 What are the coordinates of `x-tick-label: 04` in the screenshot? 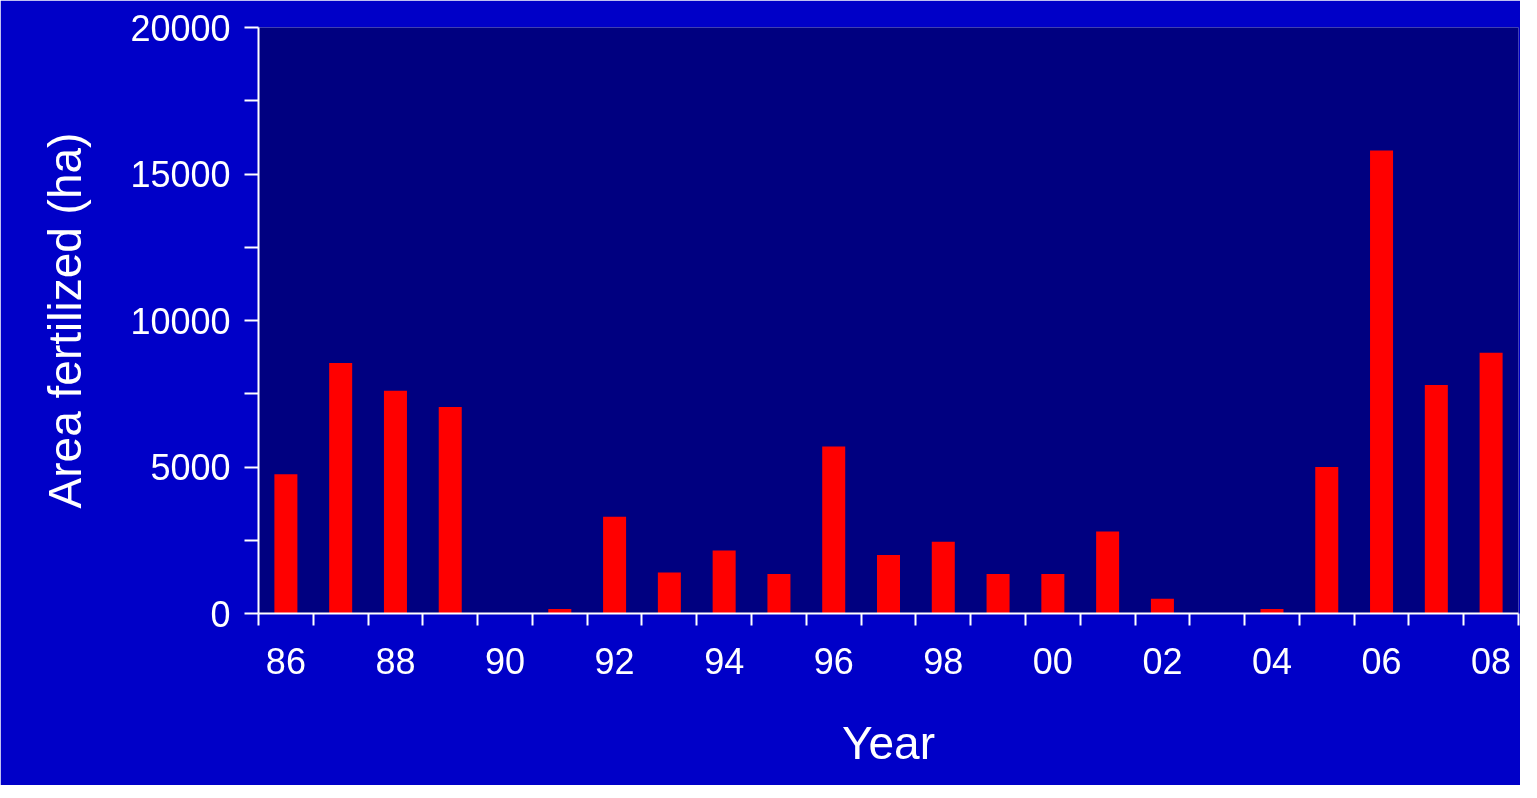 It's located at (1271, 661).